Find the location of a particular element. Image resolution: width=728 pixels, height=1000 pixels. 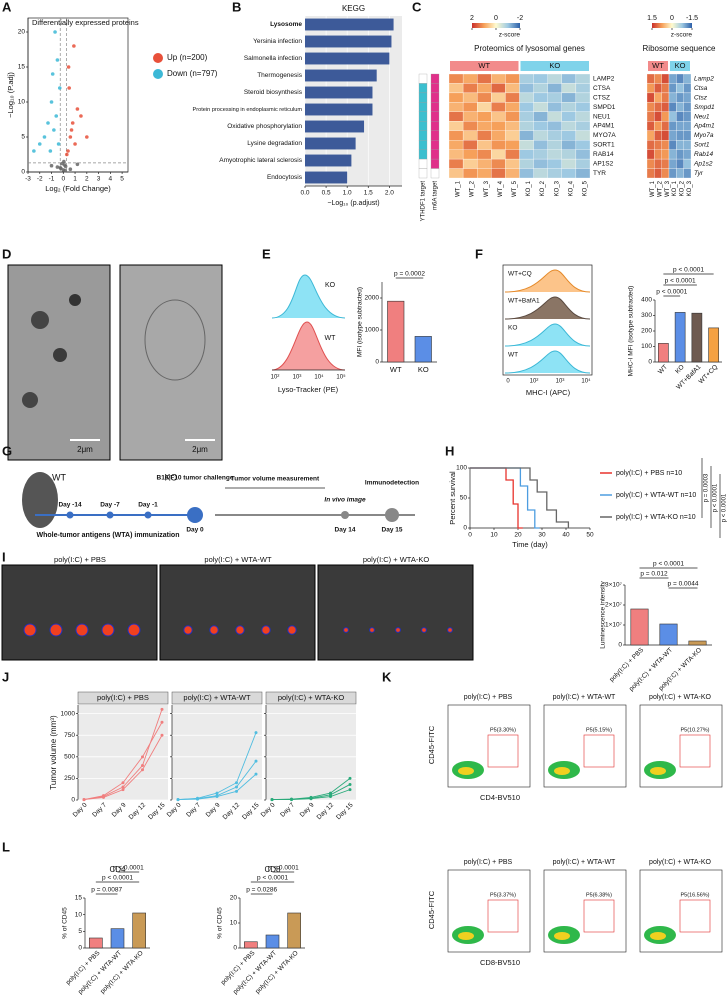

x-axis-label: Time (day) is located at coordinates (530, 544).